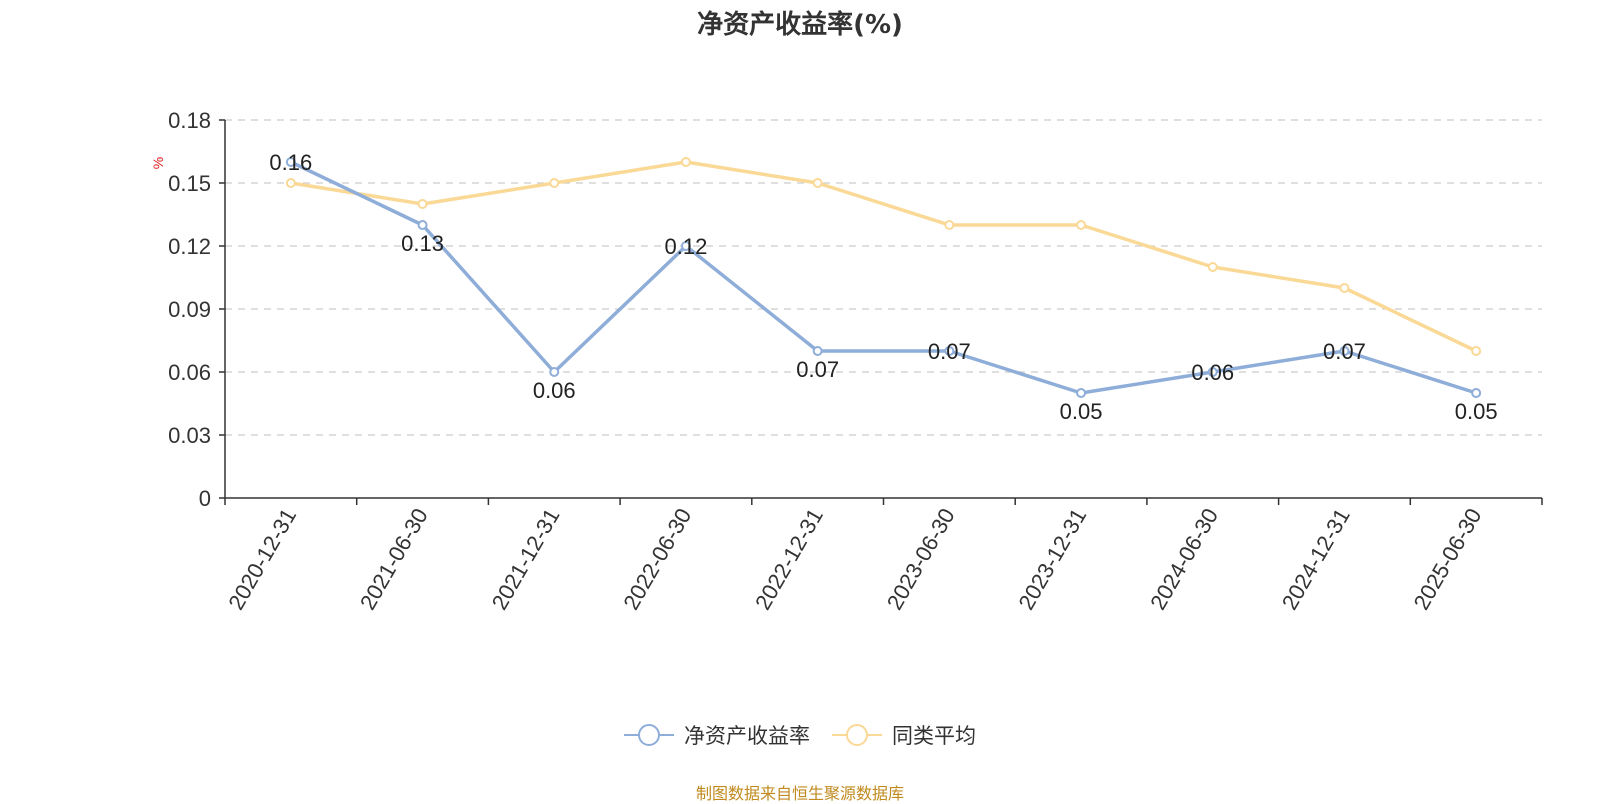  Describe the element at coordinates (189, 183) in the screenshot. I see `y-tick-label: 0.15` at that location.